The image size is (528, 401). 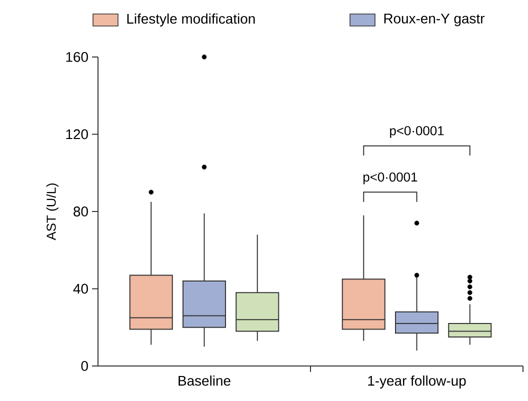 What do you see at coordinates (84, 366) in the screenshot?
I see `y-tick-label: 0` at bounding box center [84, 366].